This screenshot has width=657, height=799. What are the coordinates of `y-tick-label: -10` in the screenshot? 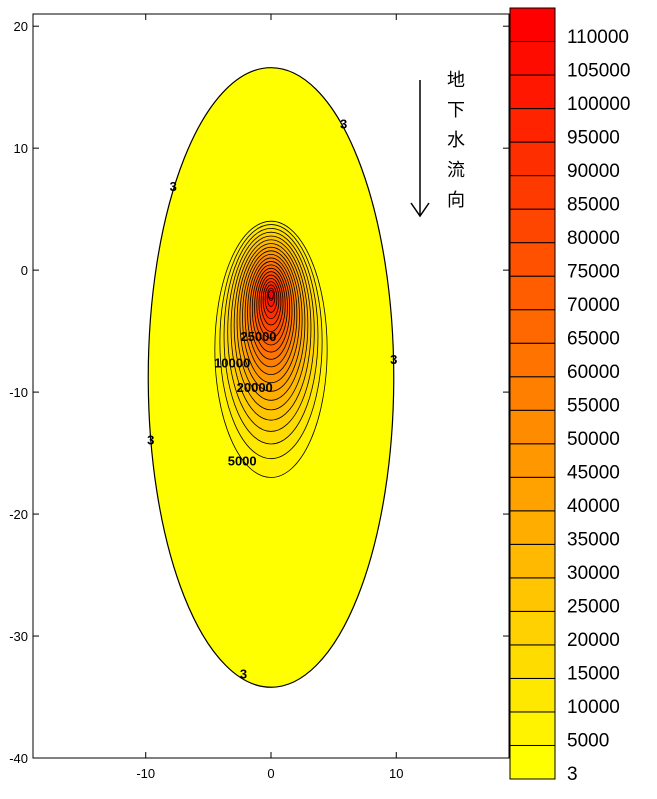 It's located at (18, 392).